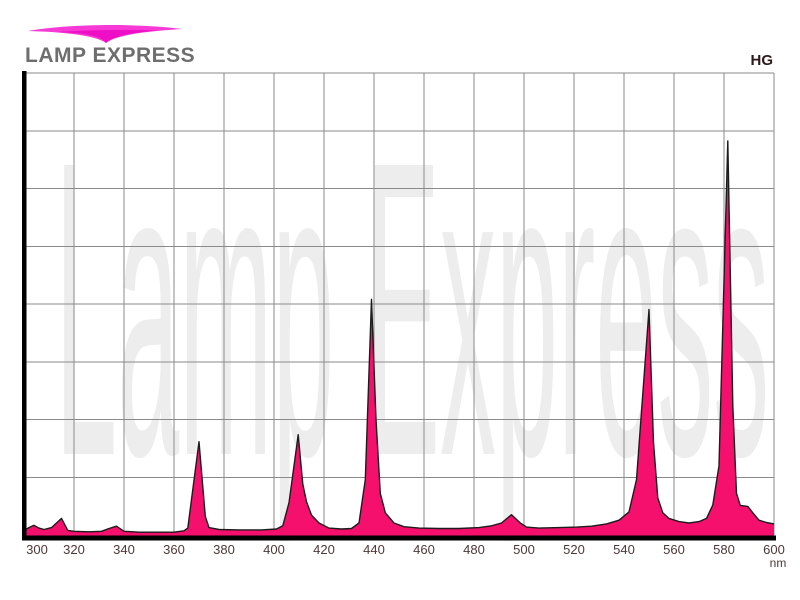  Describe the element at coordinates (574, 549) in the screenshot. I see `x-tick-label-520: 520` at that location.